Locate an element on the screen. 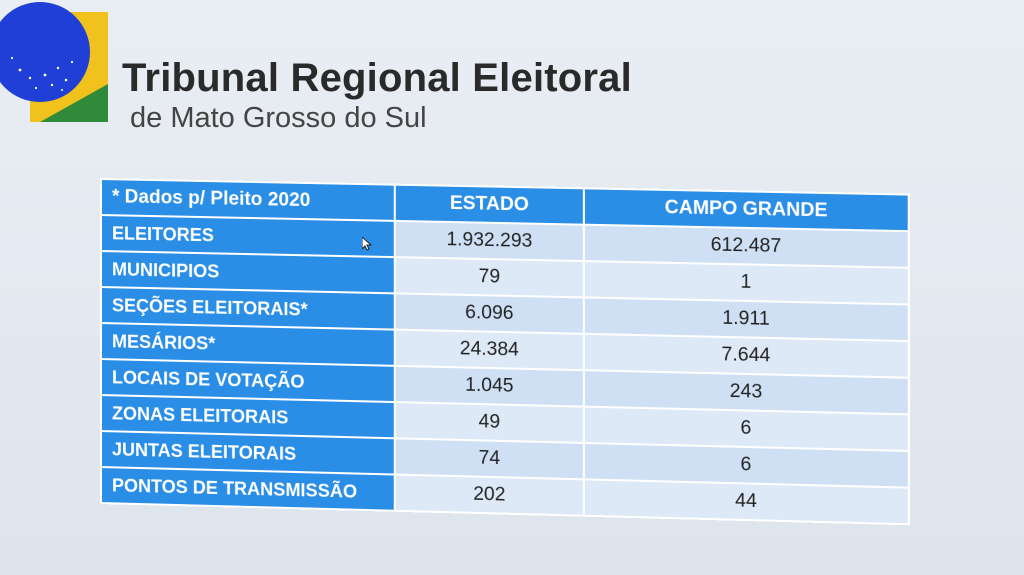 The height and width of the screenshot is (575, 1024). cell-estado: 49 is located at coordinates (490, 422).